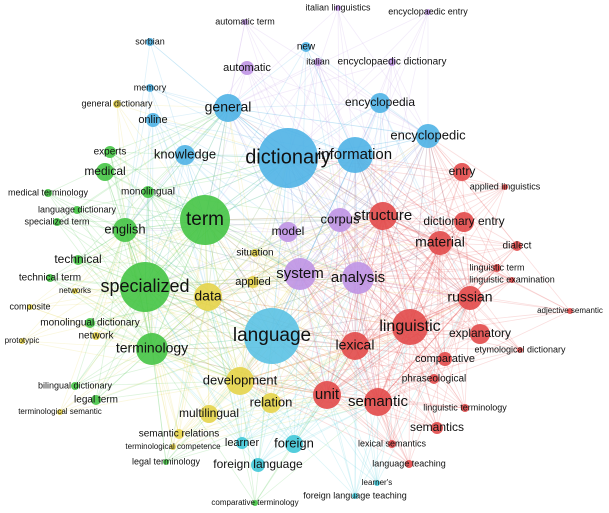 The width and height of the screenshot is (609, 513). I want to click on node-label: entry, so click(462, 171).